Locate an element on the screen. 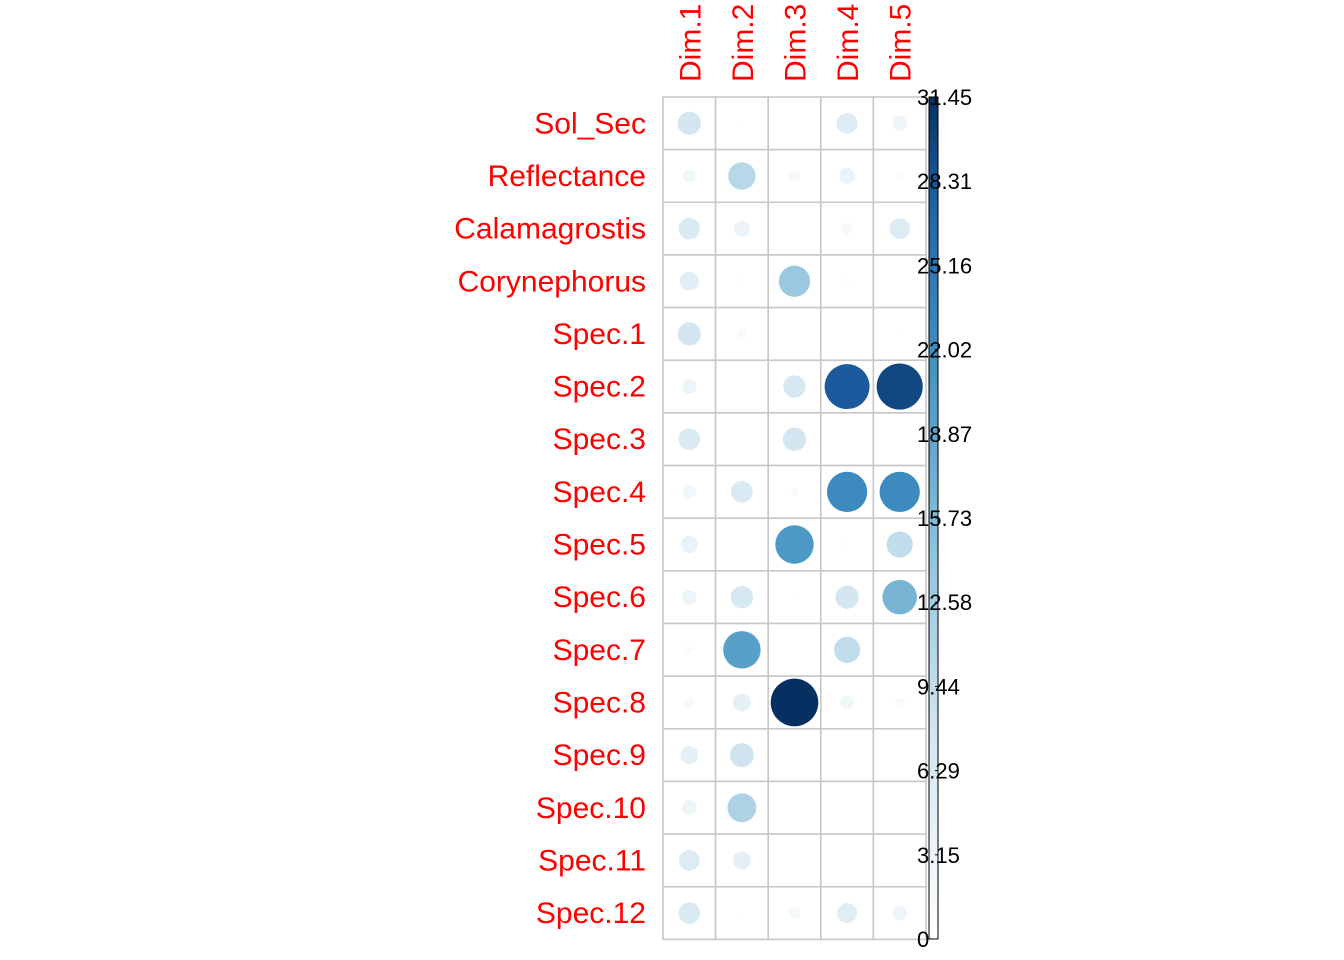  colorbar-tick-label: 0 is located at coordinates (923, 939).